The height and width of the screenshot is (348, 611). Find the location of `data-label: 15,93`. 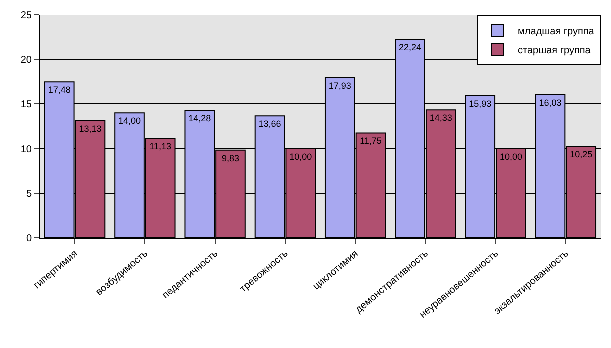

data-label: 15,93 is located at coordinates (480, 103).